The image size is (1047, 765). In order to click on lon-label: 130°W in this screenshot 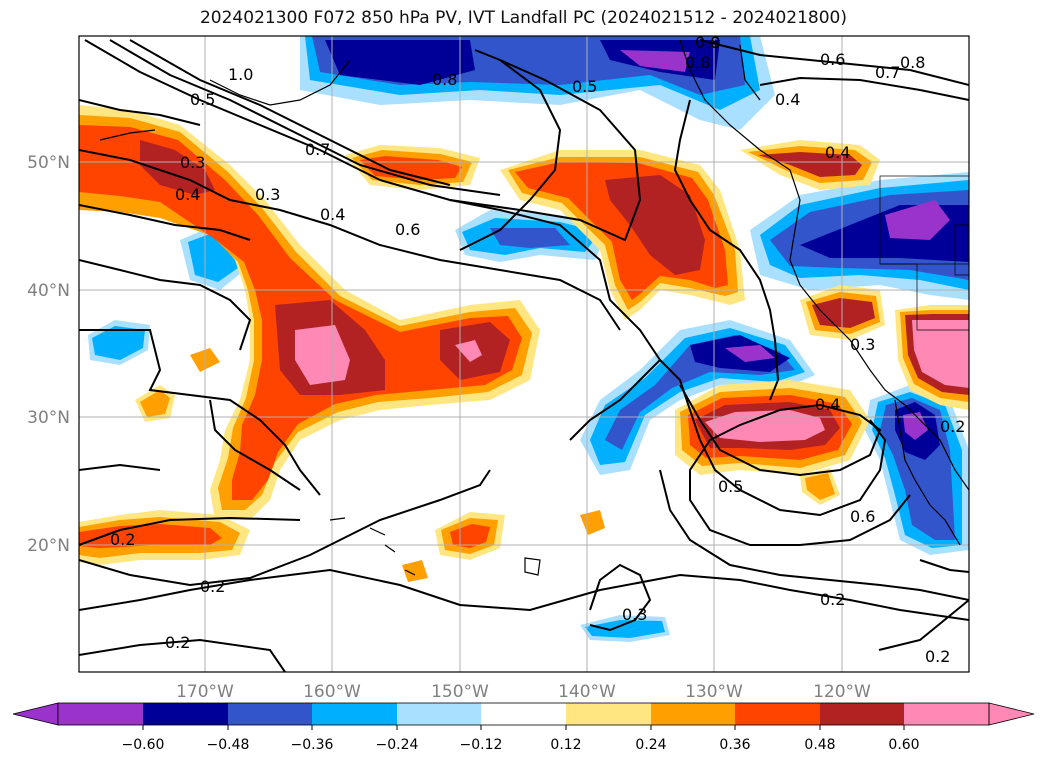, I will do `click(714, 692)`.